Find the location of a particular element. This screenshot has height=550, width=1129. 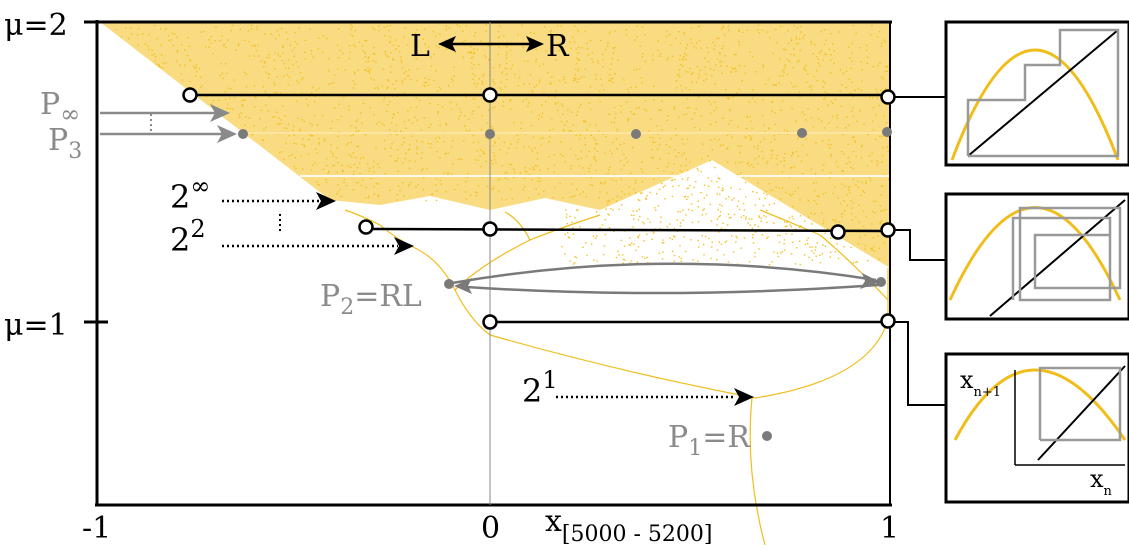

p2-lower-arc is located at coordinates (672, 289).